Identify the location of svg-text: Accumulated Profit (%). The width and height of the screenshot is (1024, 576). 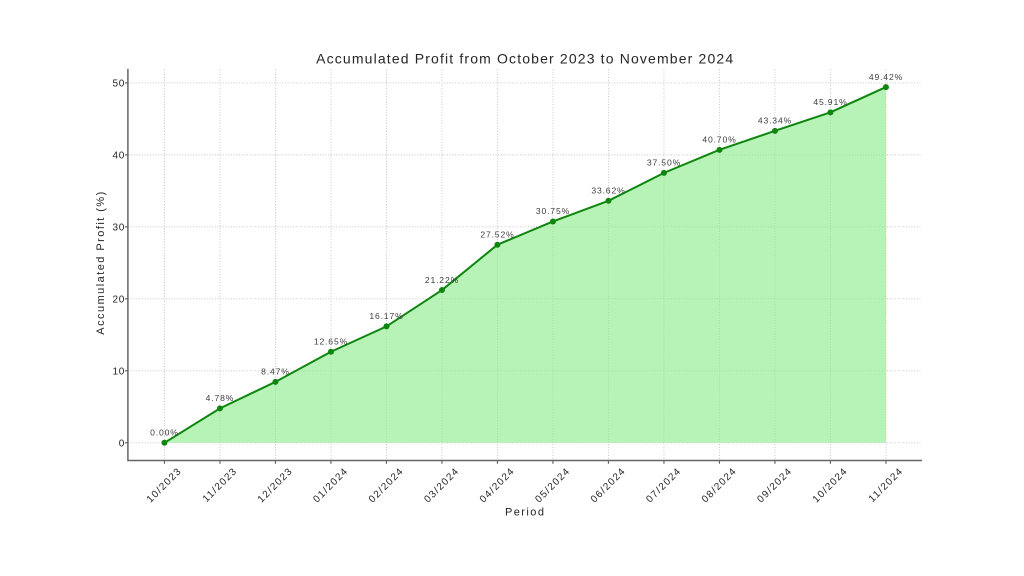
(101, 262).